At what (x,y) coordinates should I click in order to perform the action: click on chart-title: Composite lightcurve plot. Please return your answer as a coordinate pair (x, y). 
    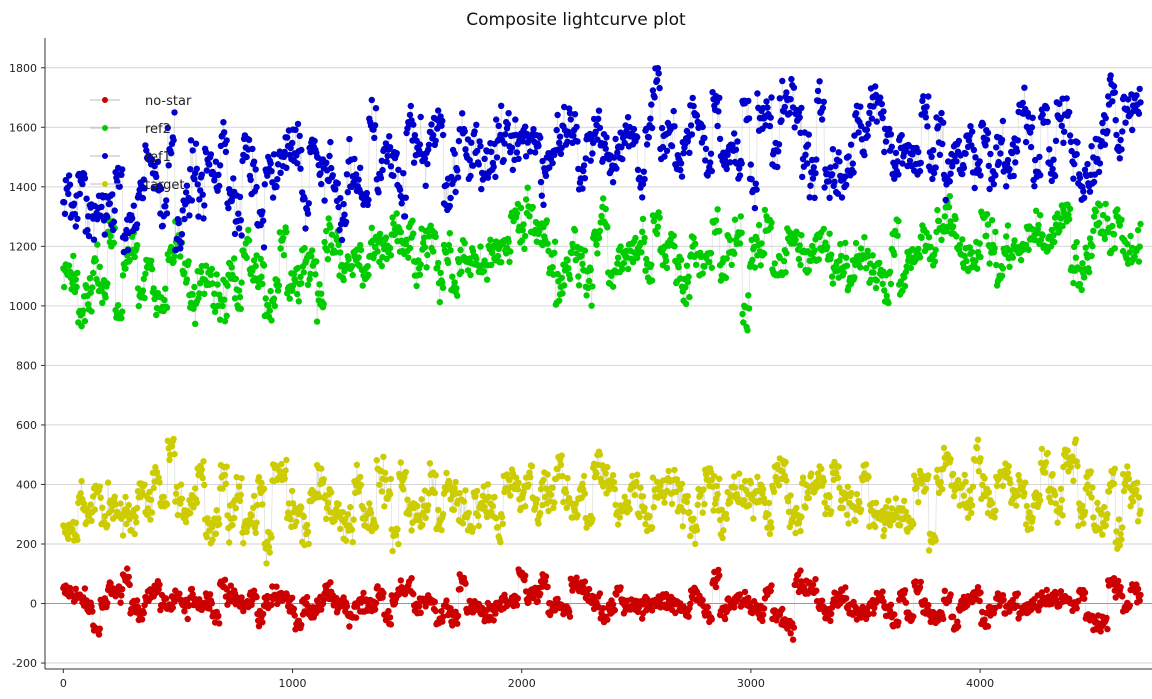
    Looking at the image, I should click on (576, 20).